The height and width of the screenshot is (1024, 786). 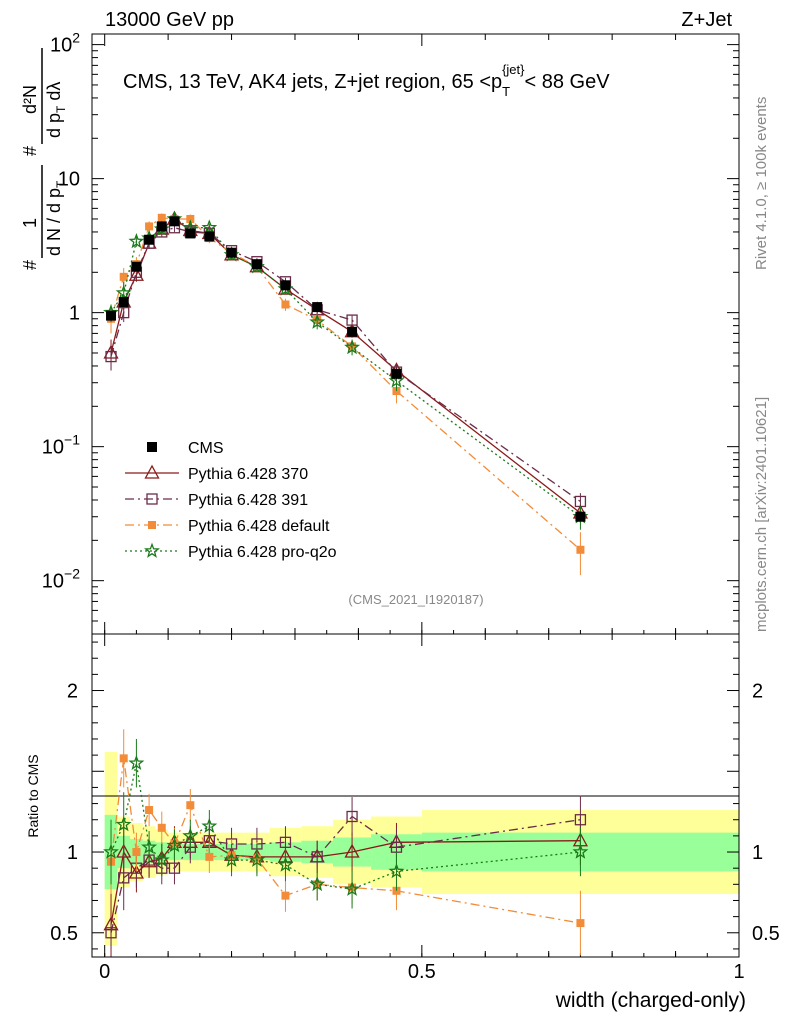 What do you see at coordinates (33, 795) in the screenshot?
I see `ratio-y-label: Ratio to CMS` at bounding box center [33, 795].